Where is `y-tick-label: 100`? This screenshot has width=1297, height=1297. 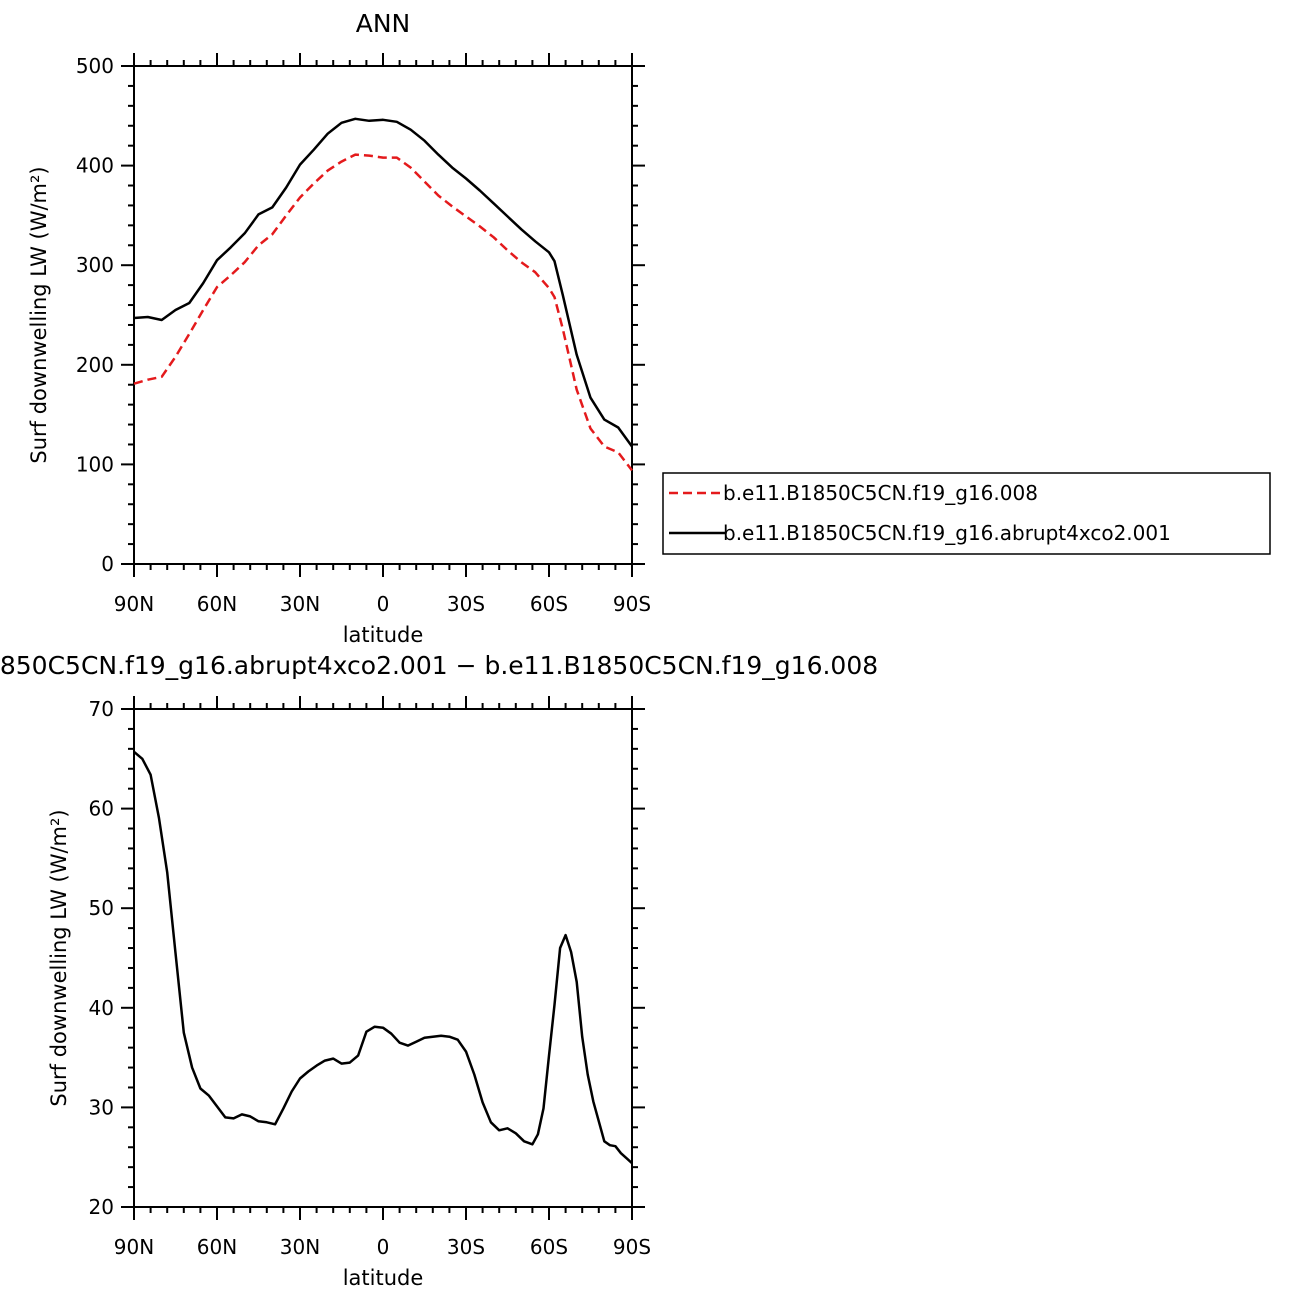 y-tick-label: 100 is located at coordinates (95, 464).